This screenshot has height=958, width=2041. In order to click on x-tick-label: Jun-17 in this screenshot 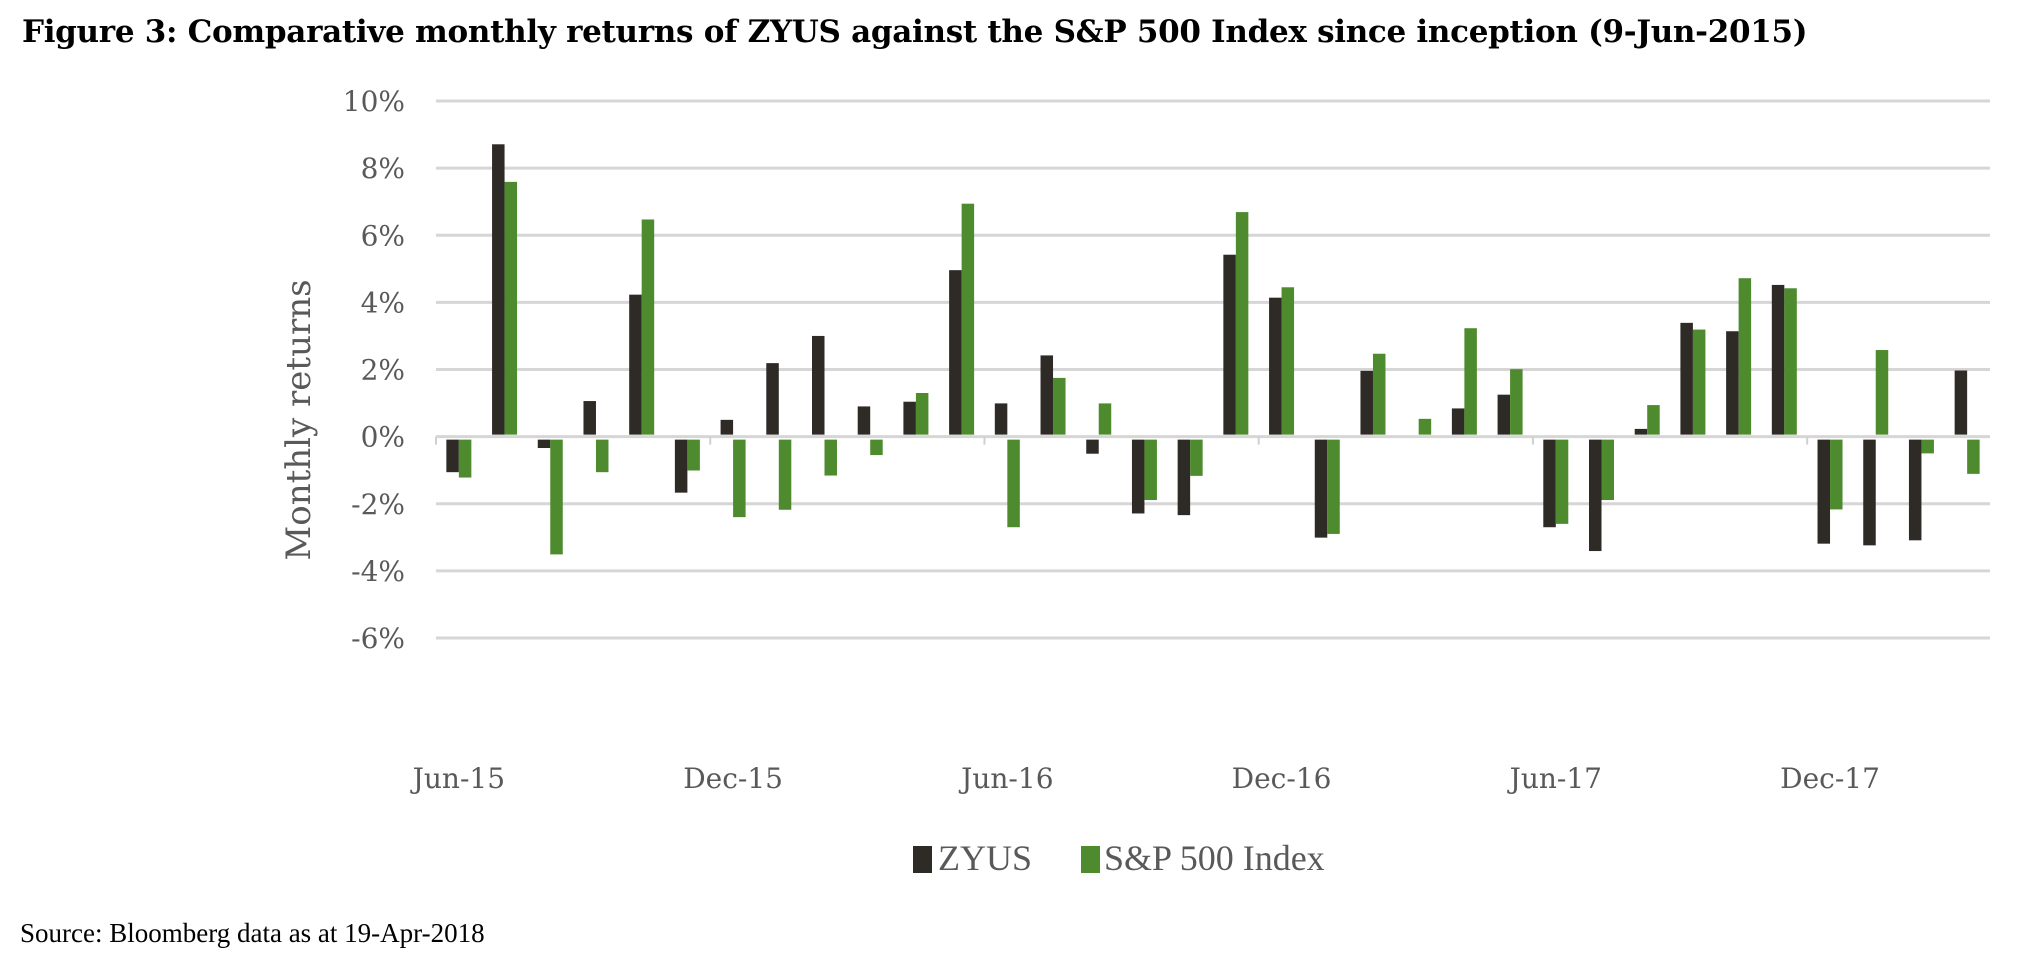, I will do `click(1554, 778)`.